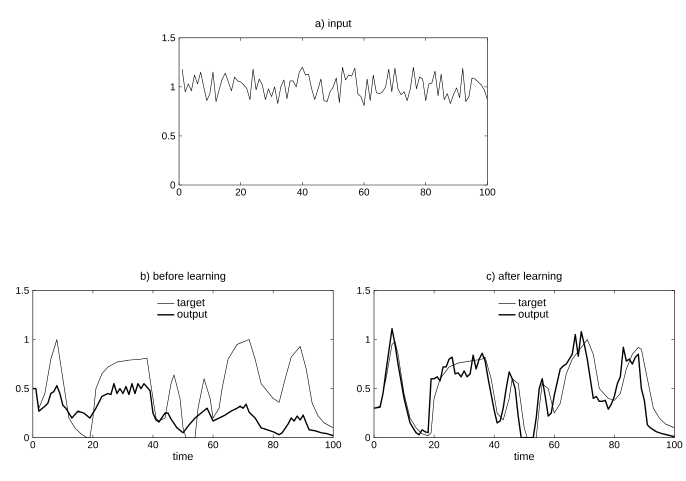 This screenshot has height=481, width=686. Describe the element at coordinates (183, 277) in the screenshot. I see `chart-title: b) before learning` at that location.